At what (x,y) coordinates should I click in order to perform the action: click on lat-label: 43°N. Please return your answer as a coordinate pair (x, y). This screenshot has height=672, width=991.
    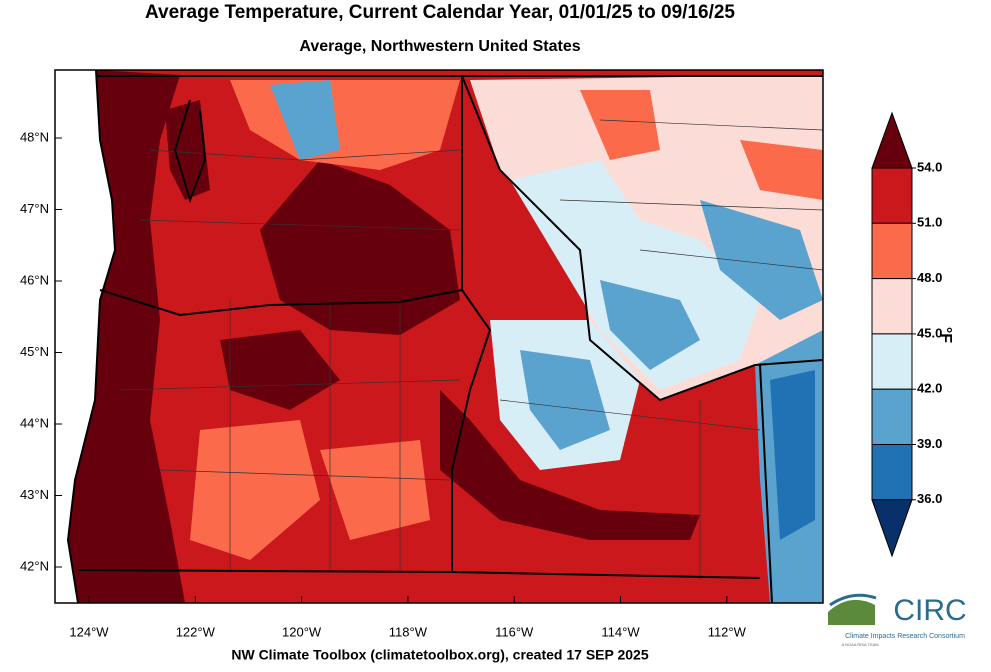
    Looking at the image, I should click on (34, 494).